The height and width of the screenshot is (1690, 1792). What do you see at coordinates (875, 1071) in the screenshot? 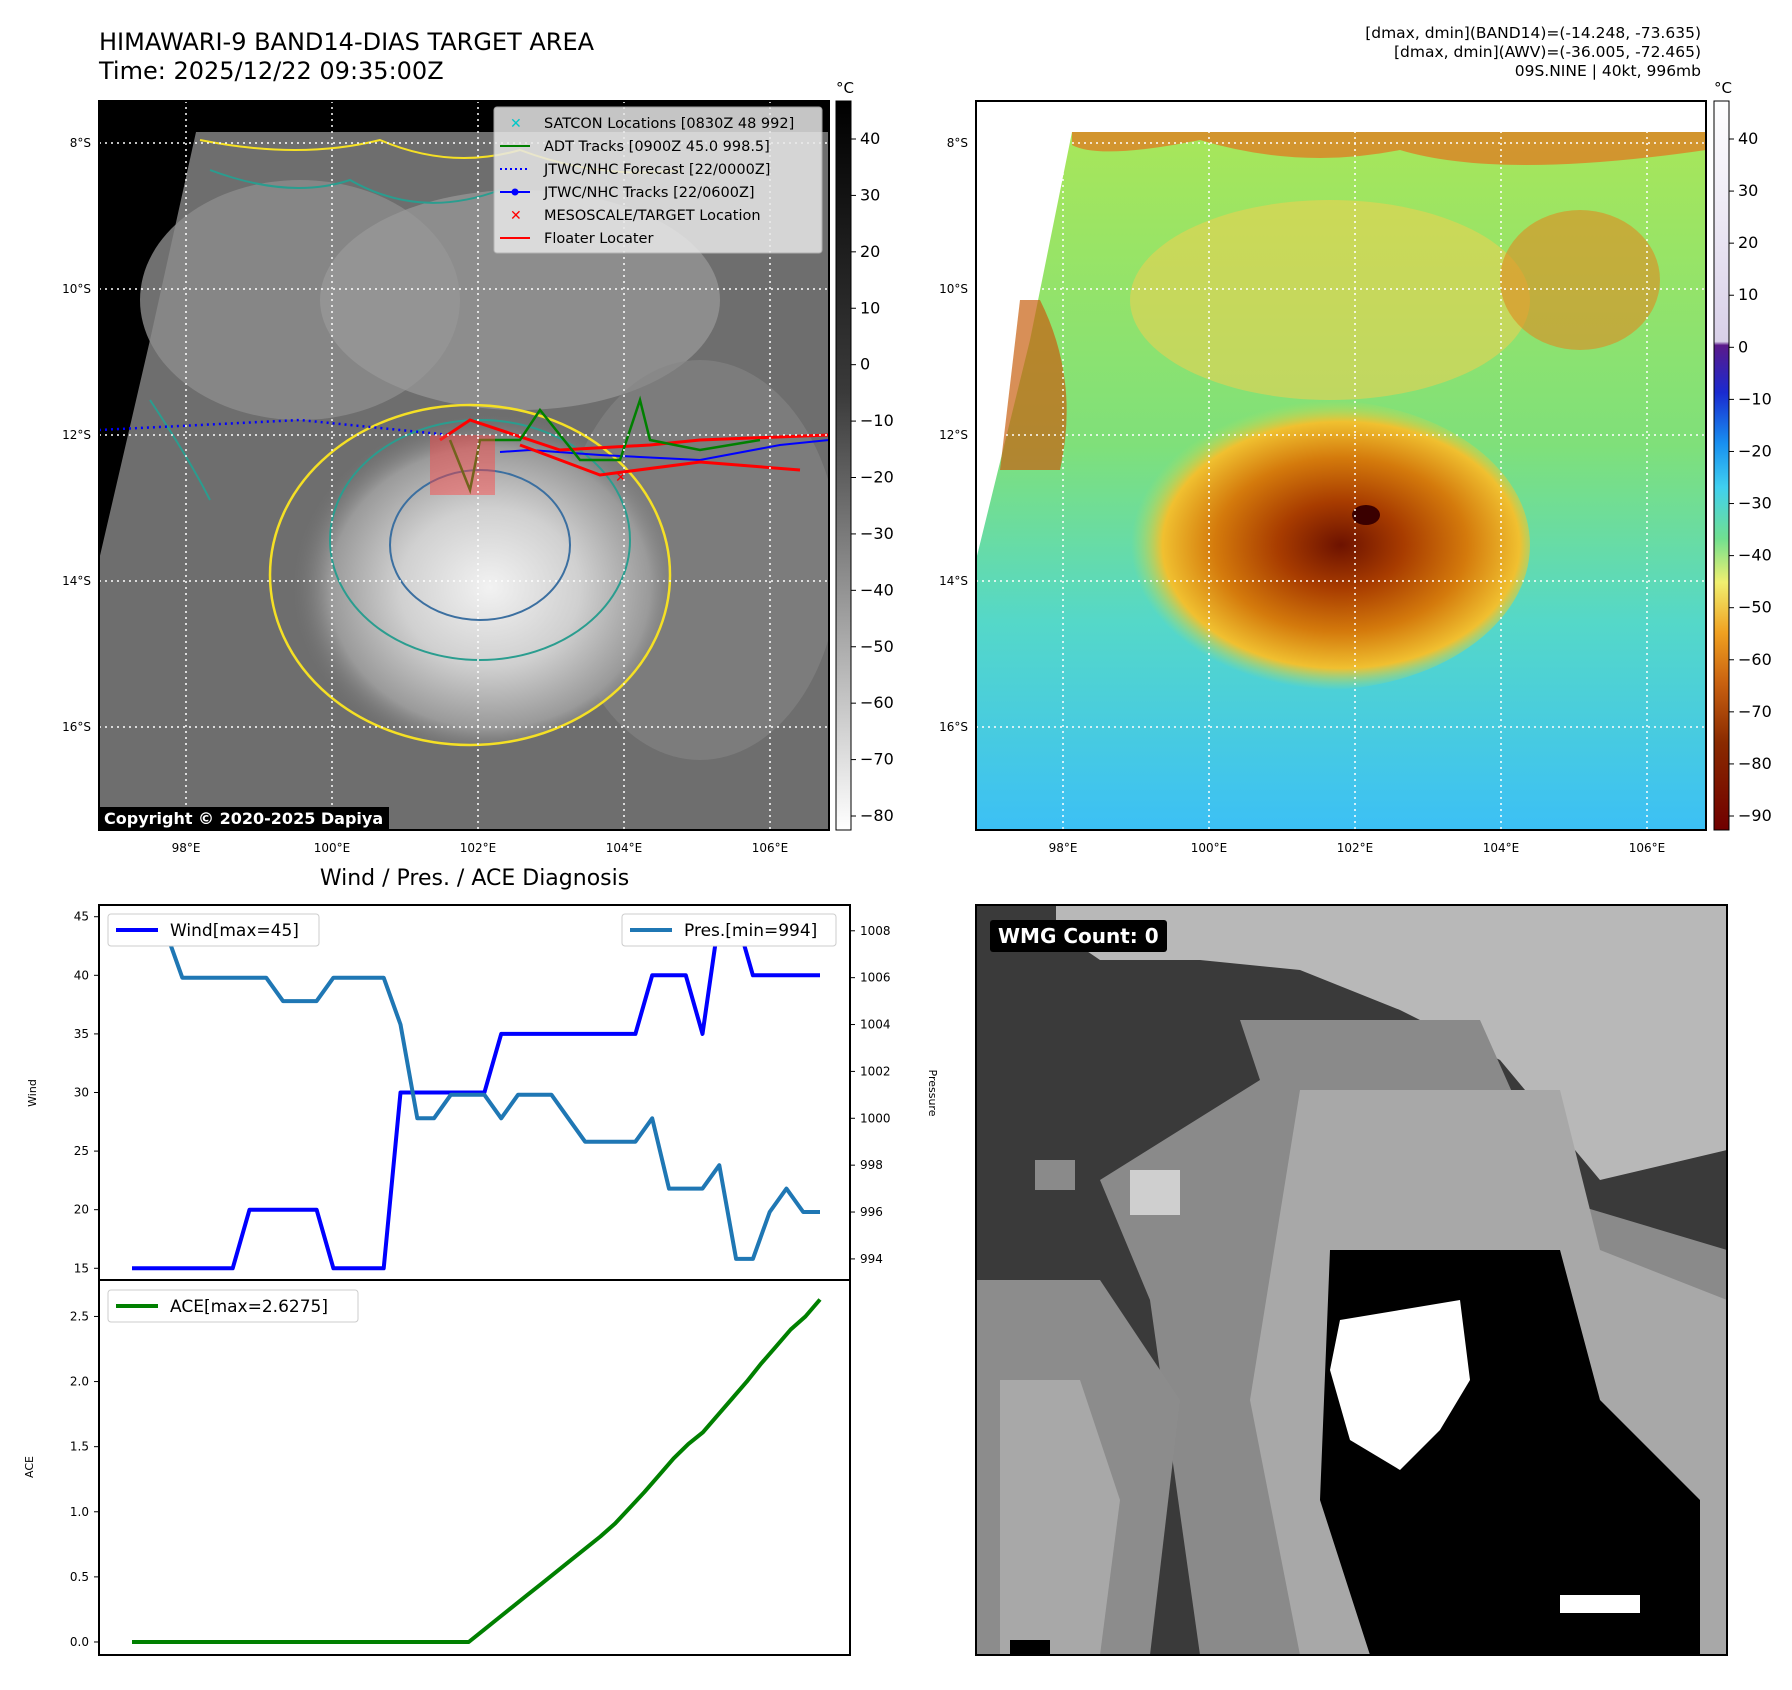
I see `pressure-tick-label: 1002` at bounding box center [875, 1071].